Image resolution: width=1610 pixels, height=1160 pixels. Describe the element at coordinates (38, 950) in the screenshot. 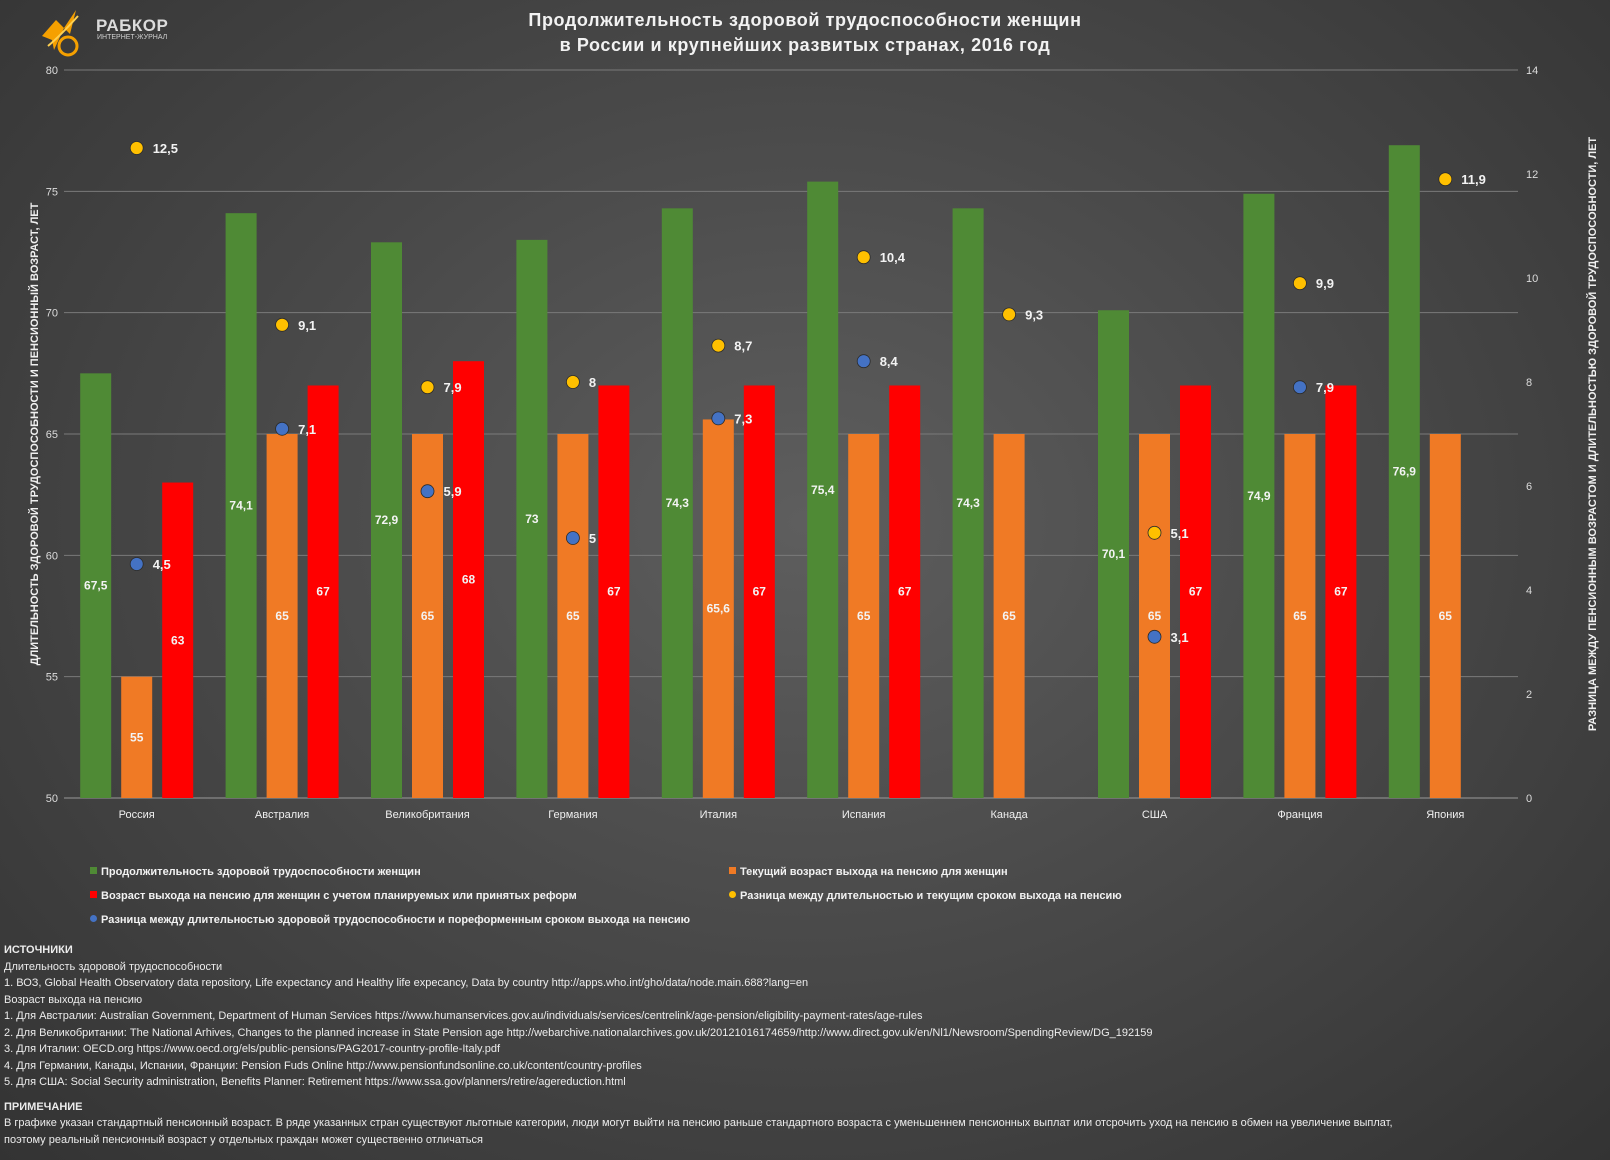

I see `sources-heading: ИСТОЧНИКИ` at that location.